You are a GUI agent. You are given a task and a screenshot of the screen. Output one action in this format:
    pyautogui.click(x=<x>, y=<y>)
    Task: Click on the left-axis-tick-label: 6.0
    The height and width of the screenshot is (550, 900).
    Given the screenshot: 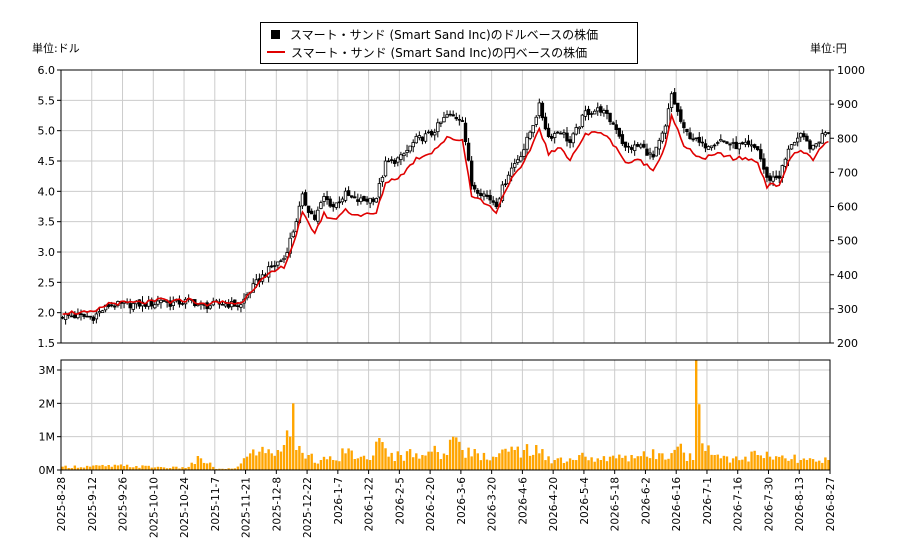 What is the action you would take?
    pyautogui.click(x=47, y=70)
    